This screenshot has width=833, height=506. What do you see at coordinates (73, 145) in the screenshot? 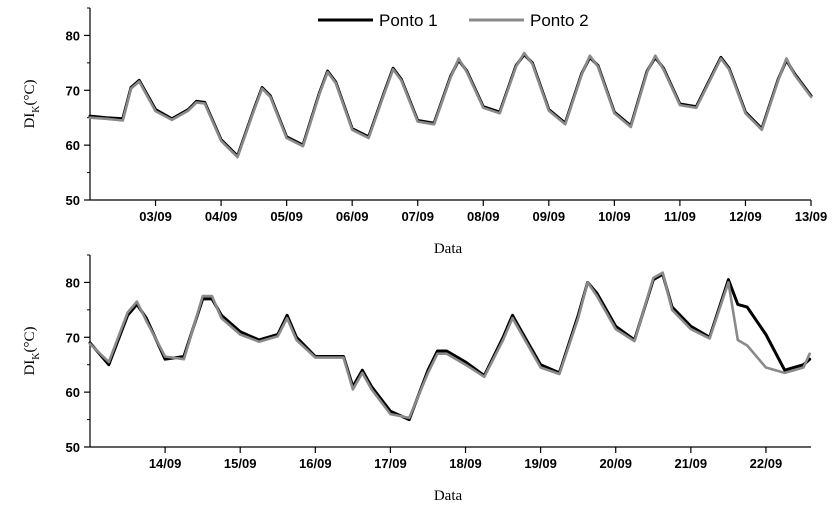
I see `y-tick-label-top: 60` at bounding box center [73, 145].